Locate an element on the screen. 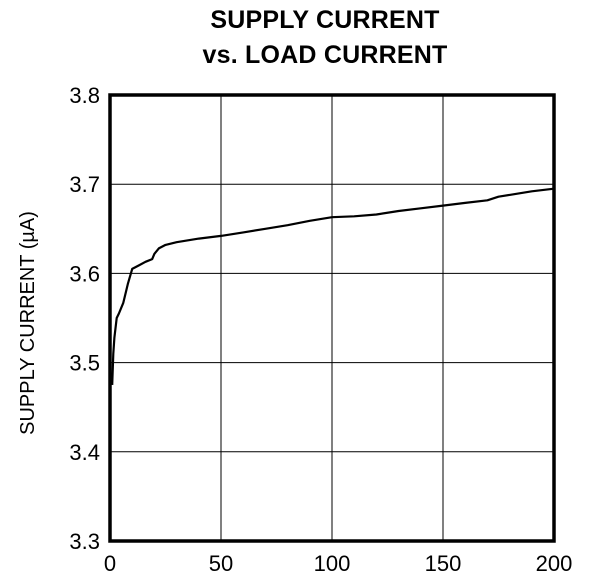 The width and height of the screenshot is (589, 573). x-tick-label: 0 is located at coordinates (110, 562).